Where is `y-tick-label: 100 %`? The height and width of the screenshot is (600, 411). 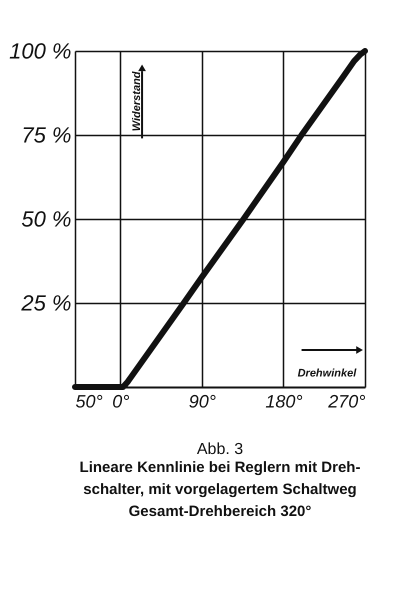
y-tick-label: 100 % is located at coordinates (40, 51).